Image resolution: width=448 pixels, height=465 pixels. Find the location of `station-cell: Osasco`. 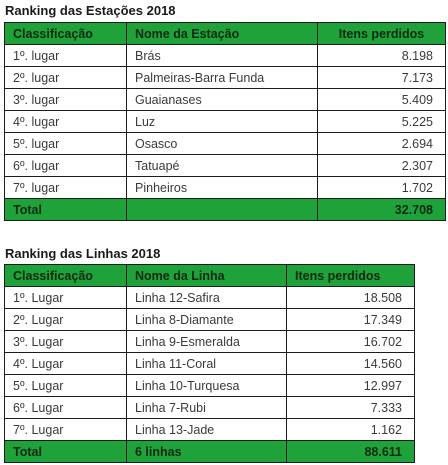

station-cell: Osasco is located at coordinates (222, 143).